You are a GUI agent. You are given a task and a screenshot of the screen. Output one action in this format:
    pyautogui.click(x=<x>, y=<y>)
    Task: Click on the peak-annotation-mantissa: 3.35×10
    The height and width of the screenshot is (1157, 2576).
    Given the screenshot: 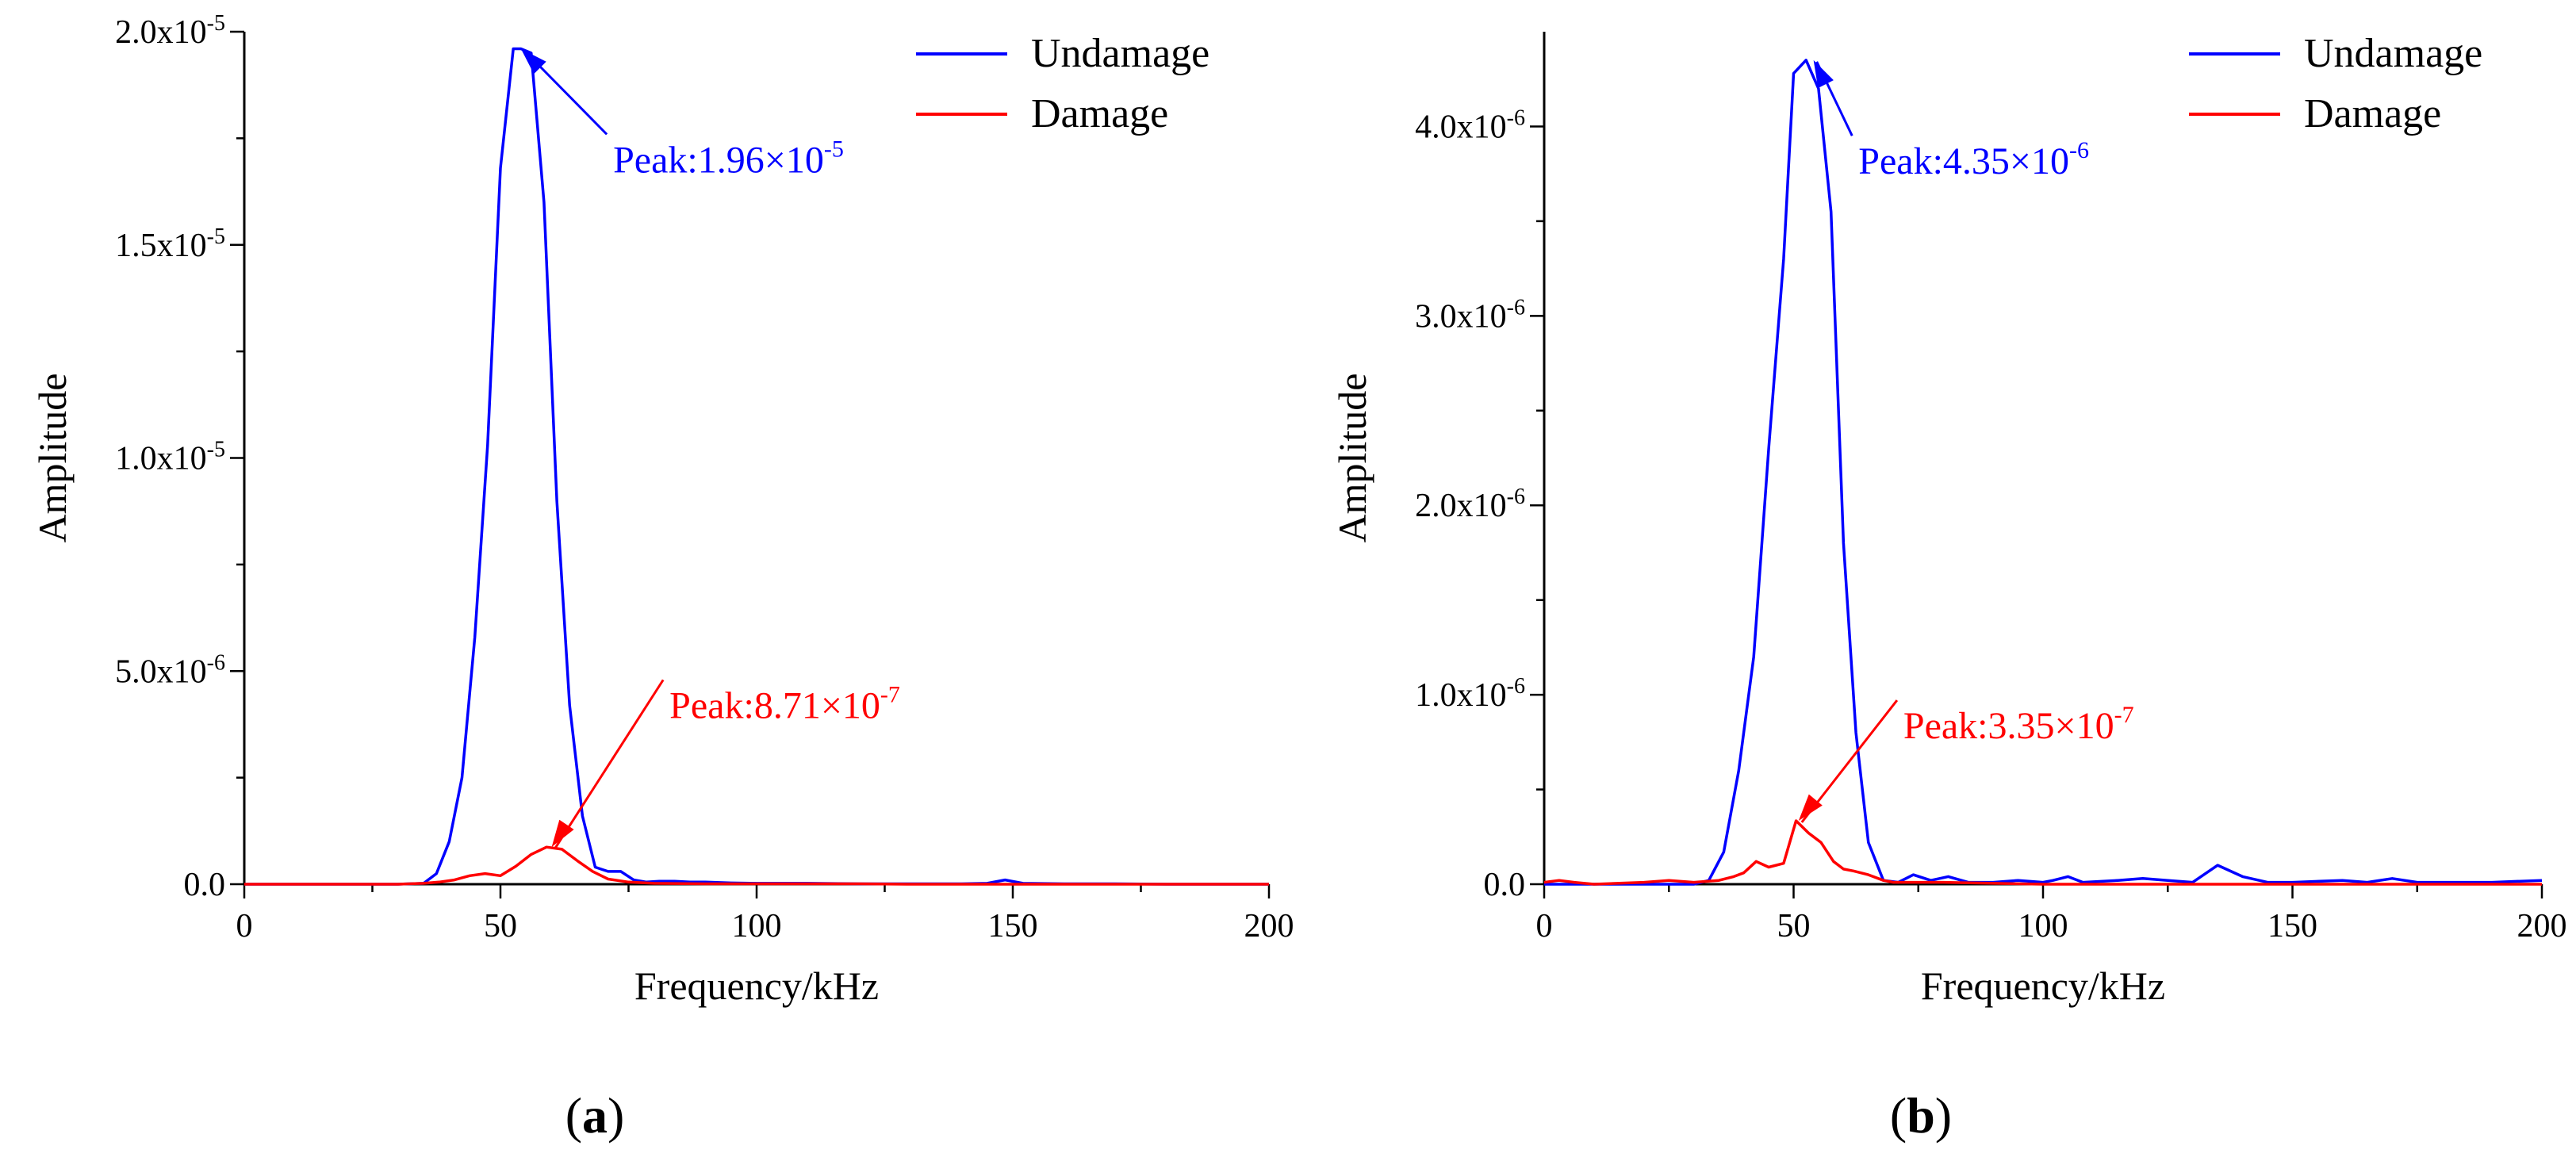 What is the action you would take?
    pyautogui.click(x=2051, y=726)
    